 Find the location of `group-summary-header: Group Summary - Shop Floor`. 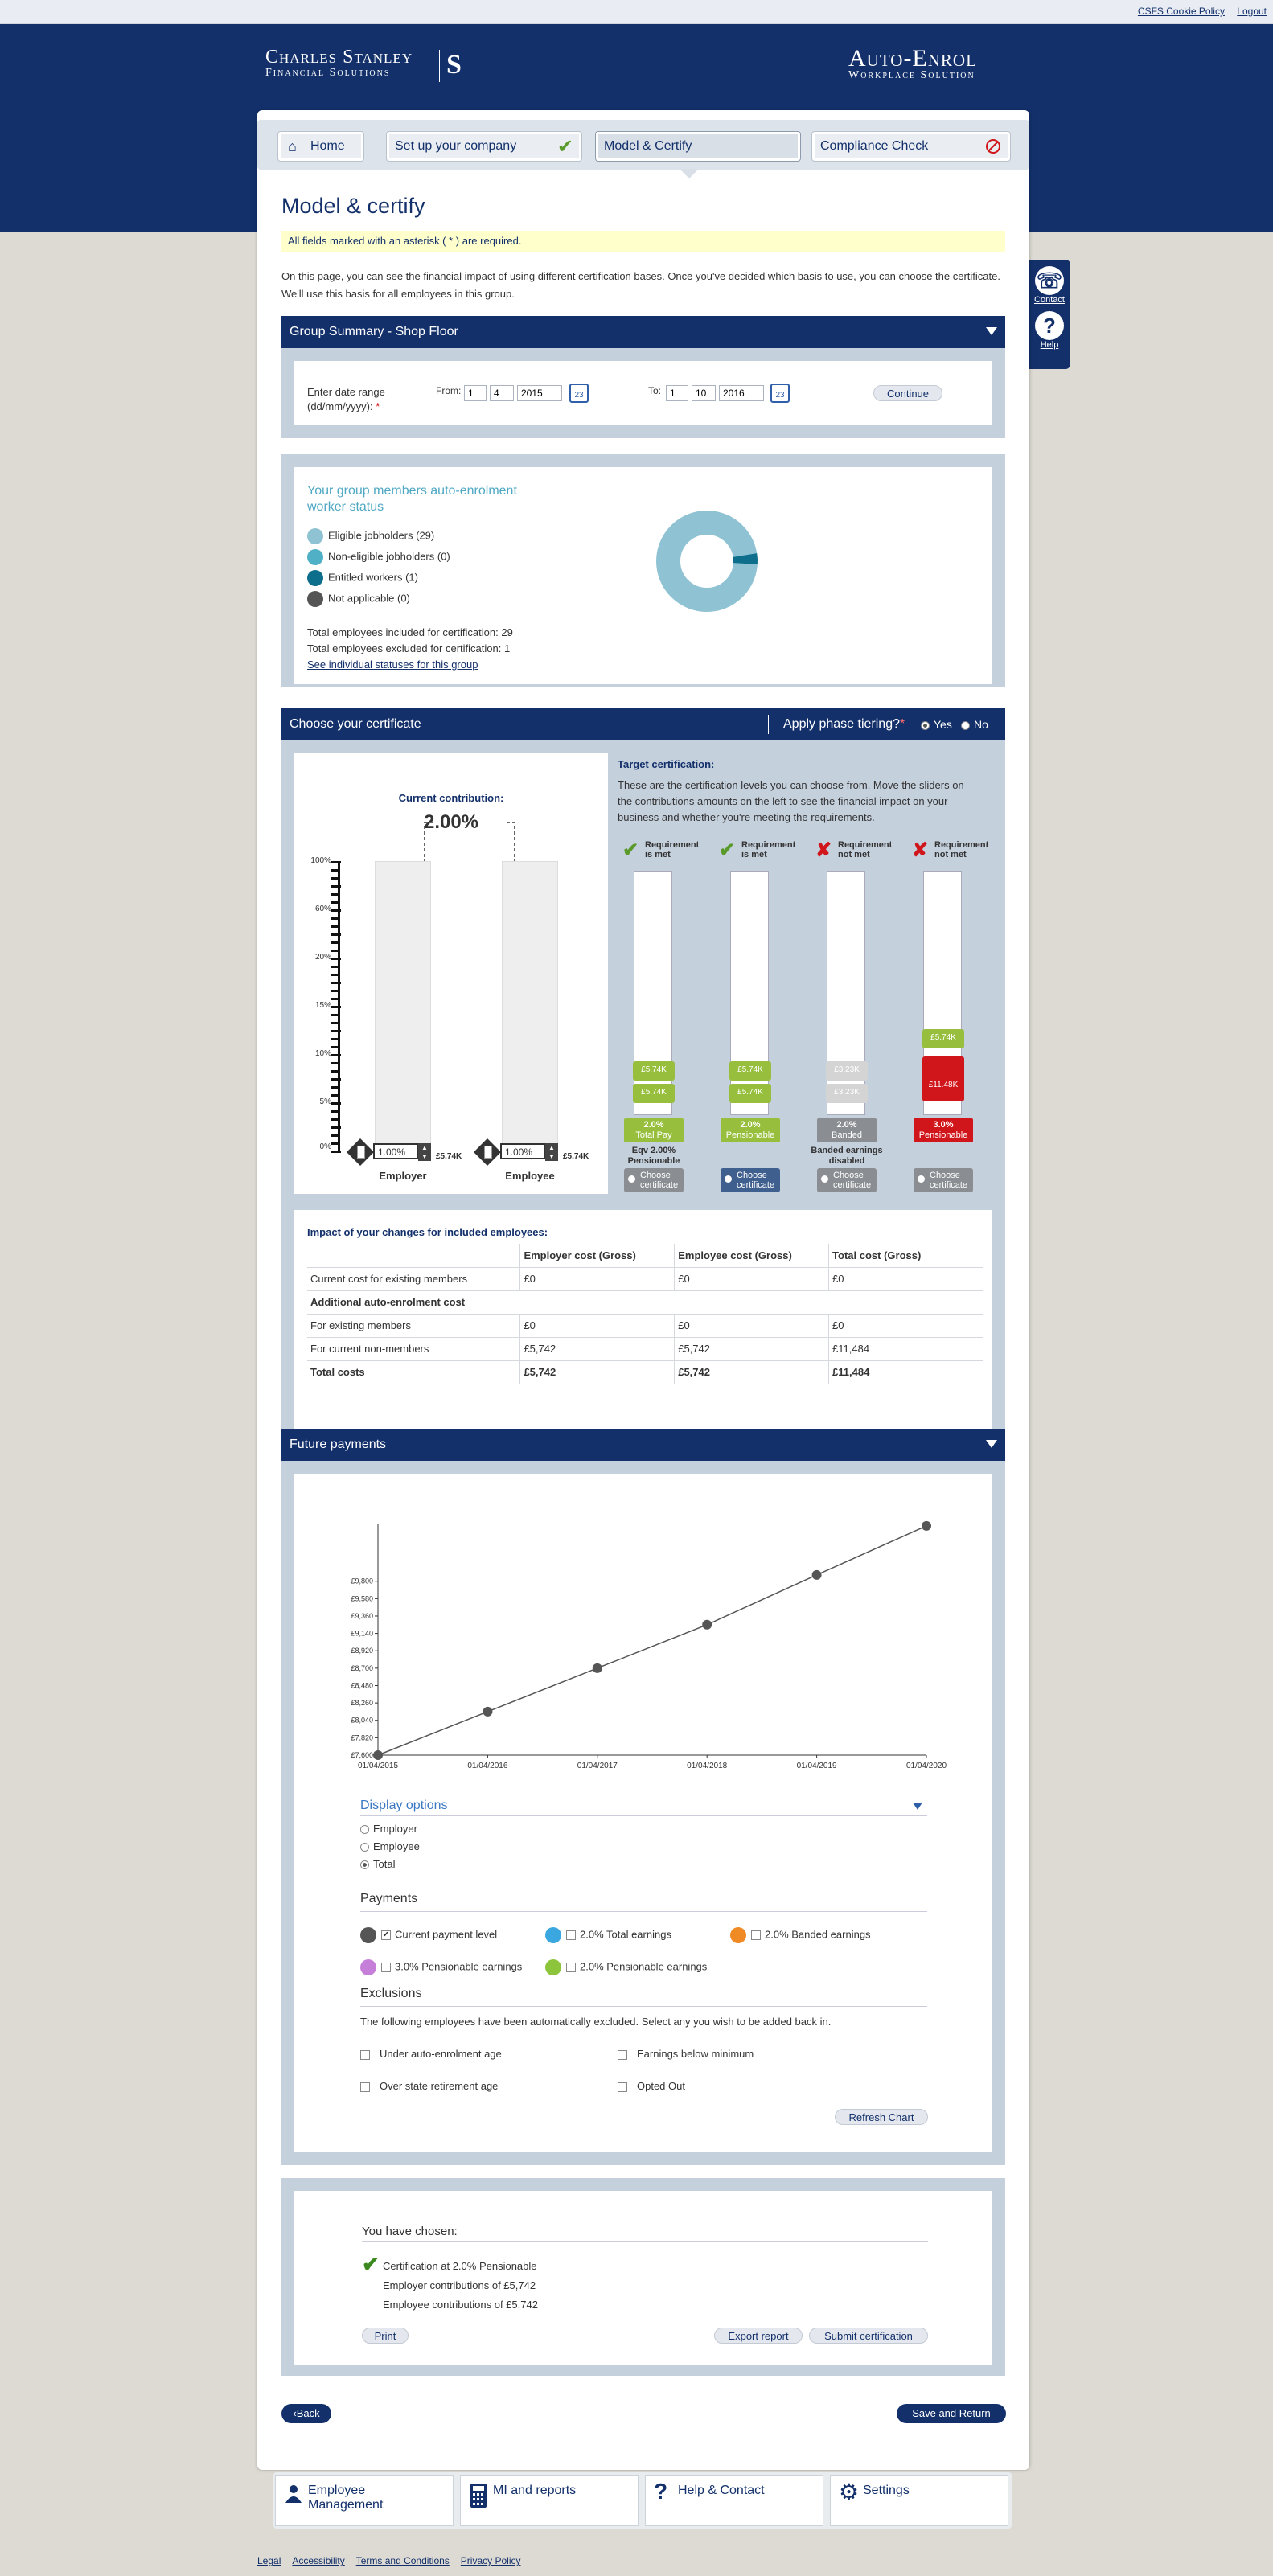

group-summary-header: Group Summary - Shop Floor is located at coordinates (643, 332).